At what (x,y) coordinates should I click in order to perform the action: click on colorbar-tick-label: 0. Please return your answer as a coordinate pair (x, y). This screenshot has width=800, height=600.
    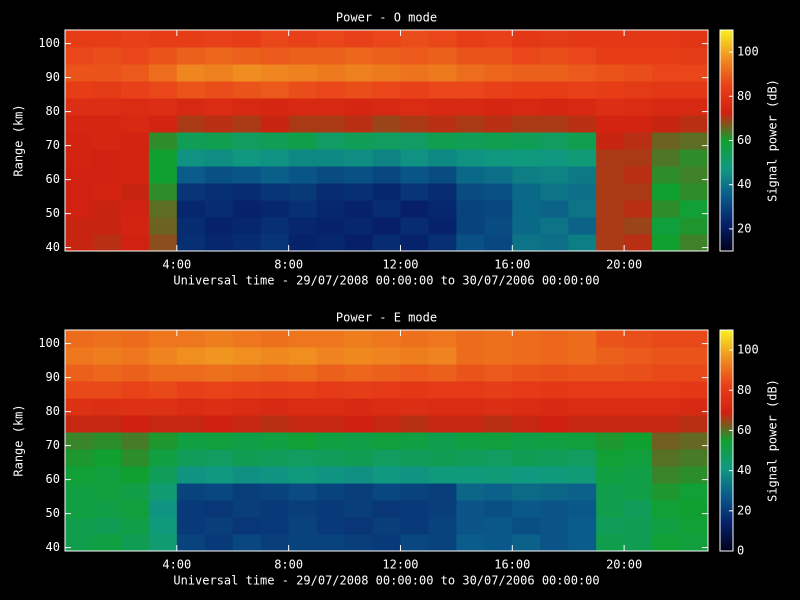
    Looking at the image, I should click on (740, 551).